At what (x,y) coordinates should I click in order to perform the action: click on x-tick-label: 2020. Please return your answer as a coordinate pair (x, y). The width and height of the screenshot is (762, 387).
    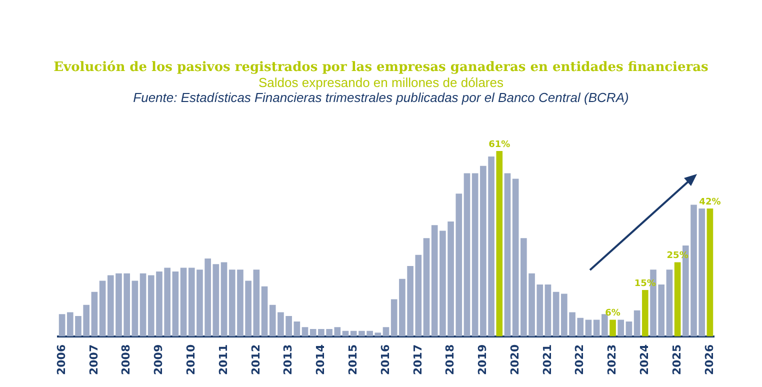
    Looking at the image, I should click on (515, 360).